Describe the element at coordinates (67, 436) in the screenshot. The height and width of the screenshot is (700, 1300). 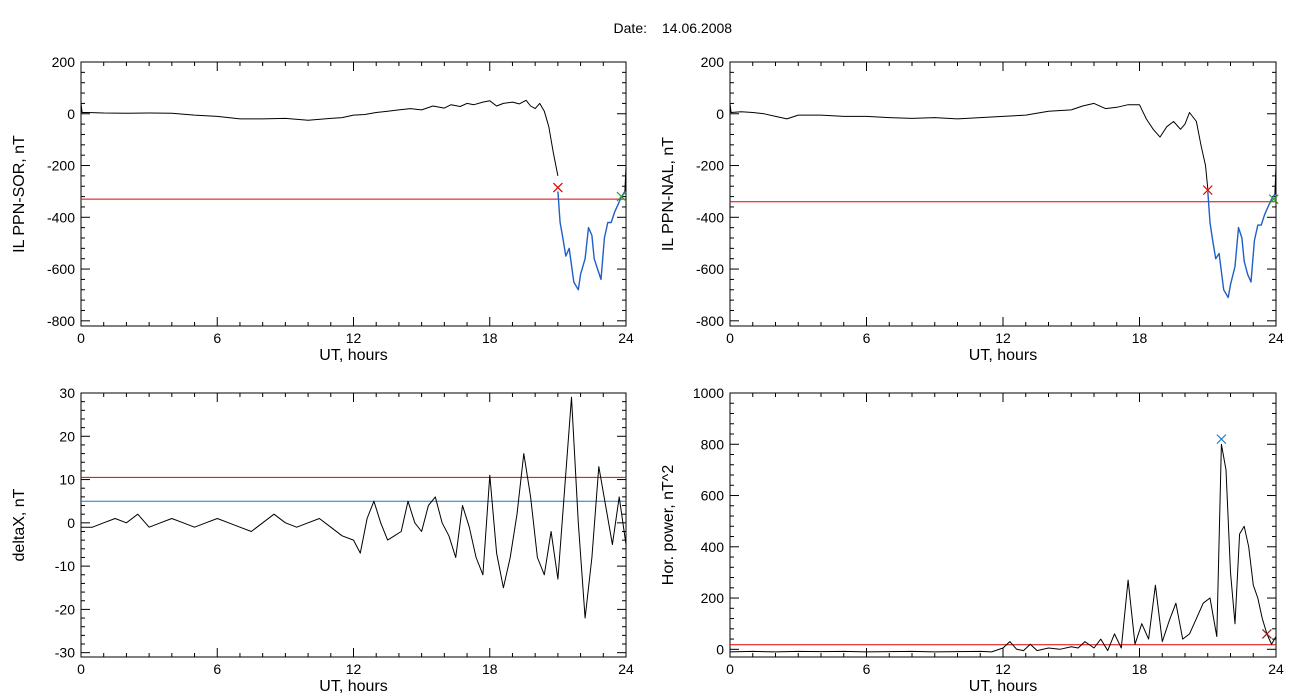
I see `y-tick-label: 20` at that location.